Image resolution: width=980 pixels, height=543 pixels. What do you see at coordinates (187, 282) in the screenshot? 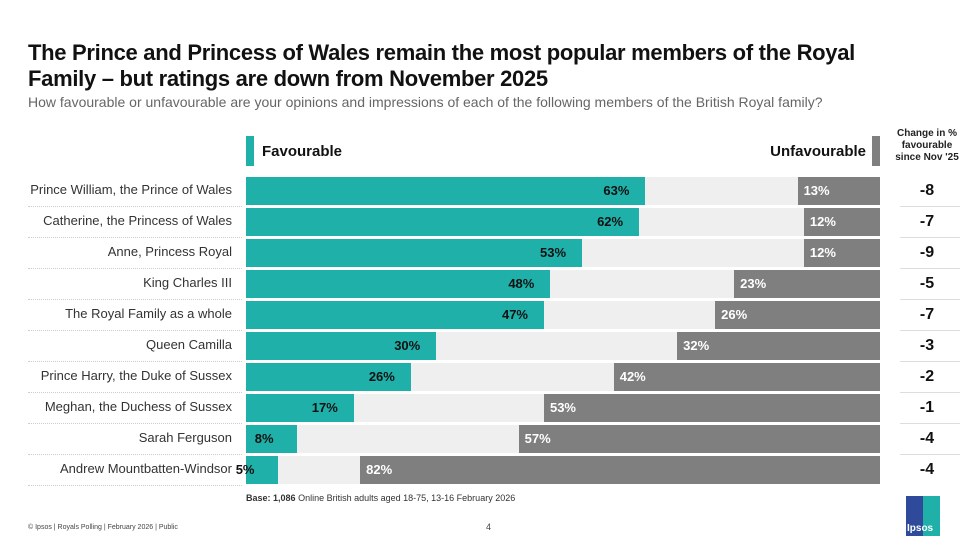
I see `category-label: King Charles III` at bounding box center [187, 282].